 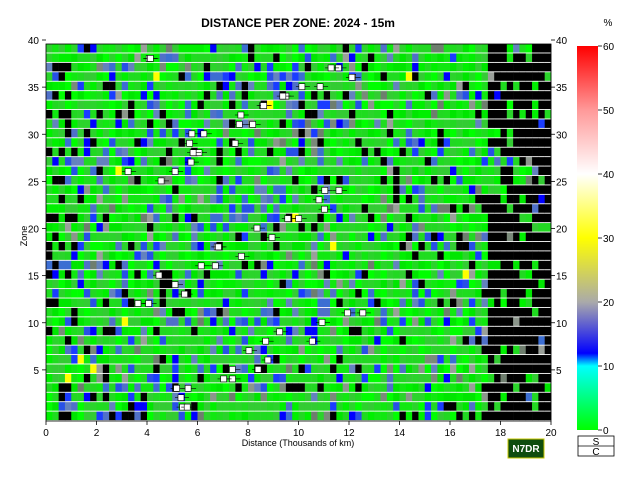 I want to click on colorbar, so click(x=587, y=238).